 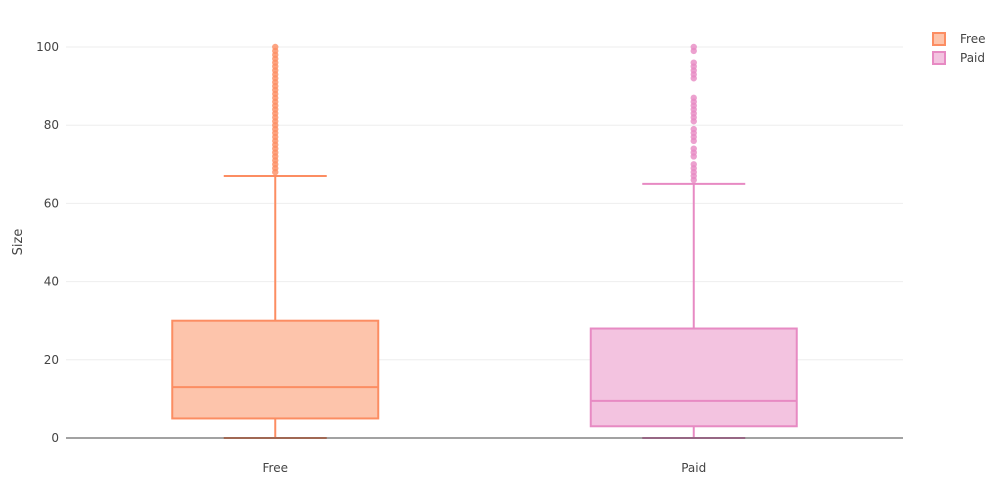 What do you see at coordinates (51, 282) in the screenshot?
I see `y-tick-label: 40` at bounding box center [51, 282].